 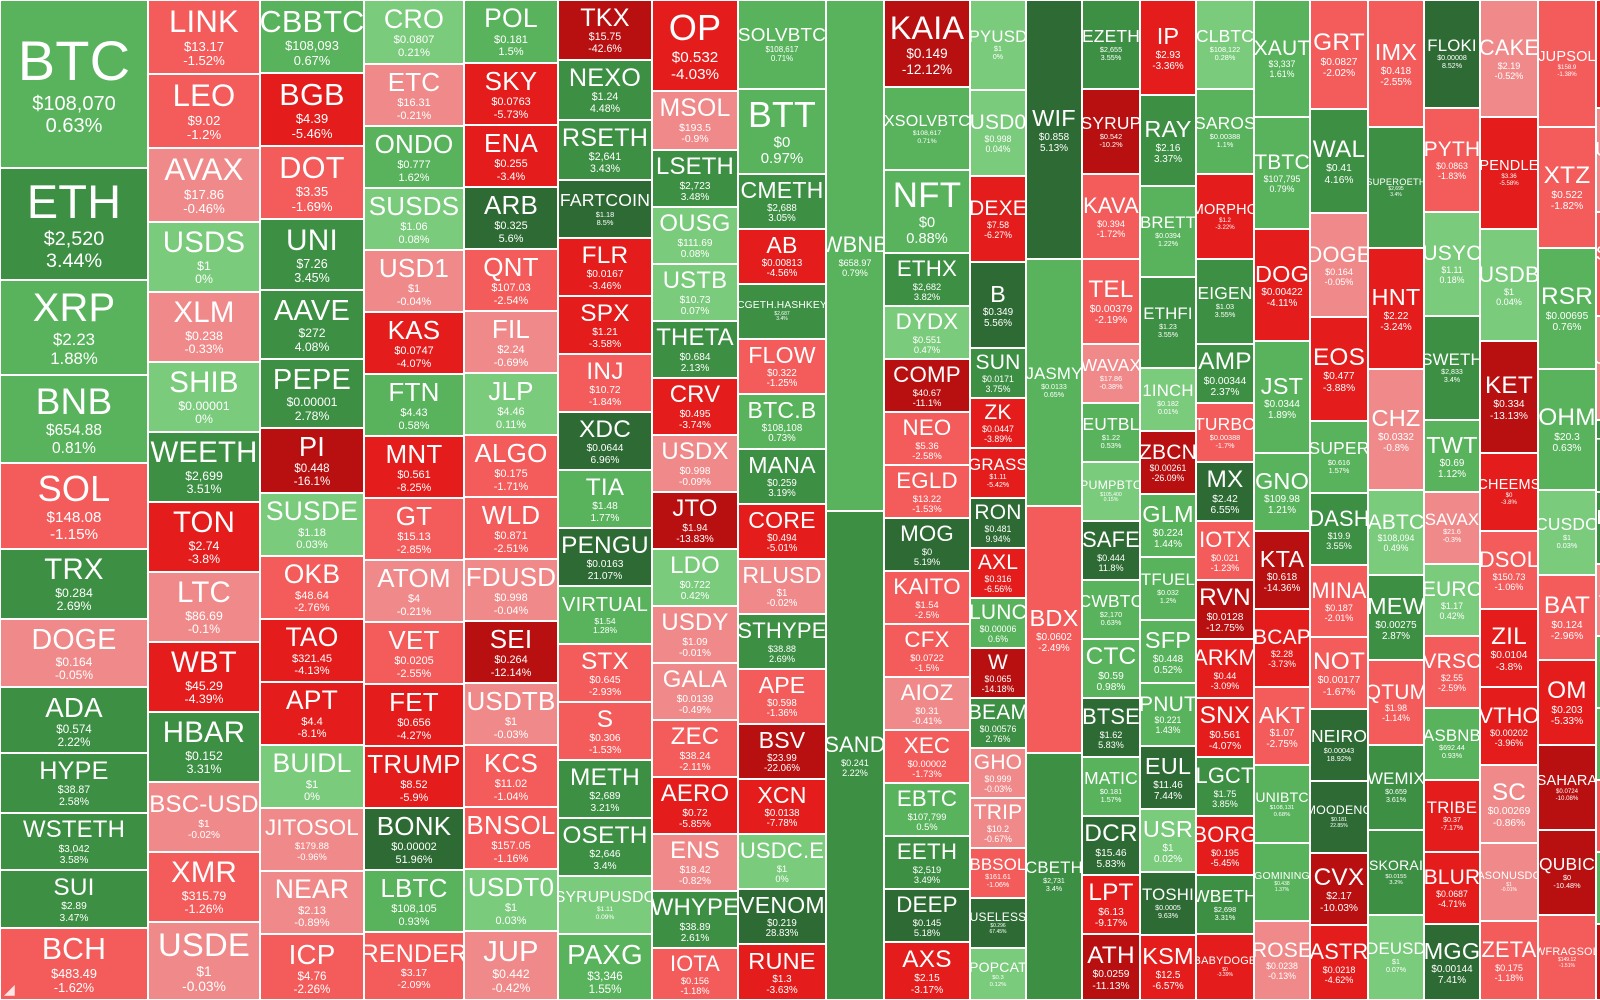 I want to click on tile-wal: WAL $0.41 4.16%, so click(x=1339, y=161).